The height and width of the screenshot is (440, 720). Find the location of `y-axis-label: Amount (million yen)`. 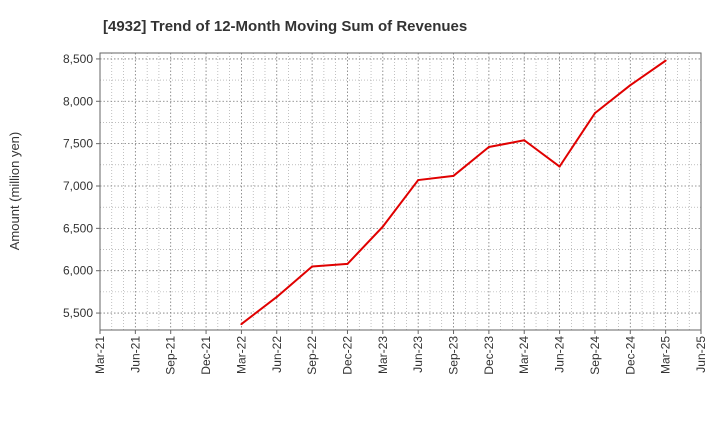

y-axis-label: Amount (million yen) is located at coordinates (14, 191).